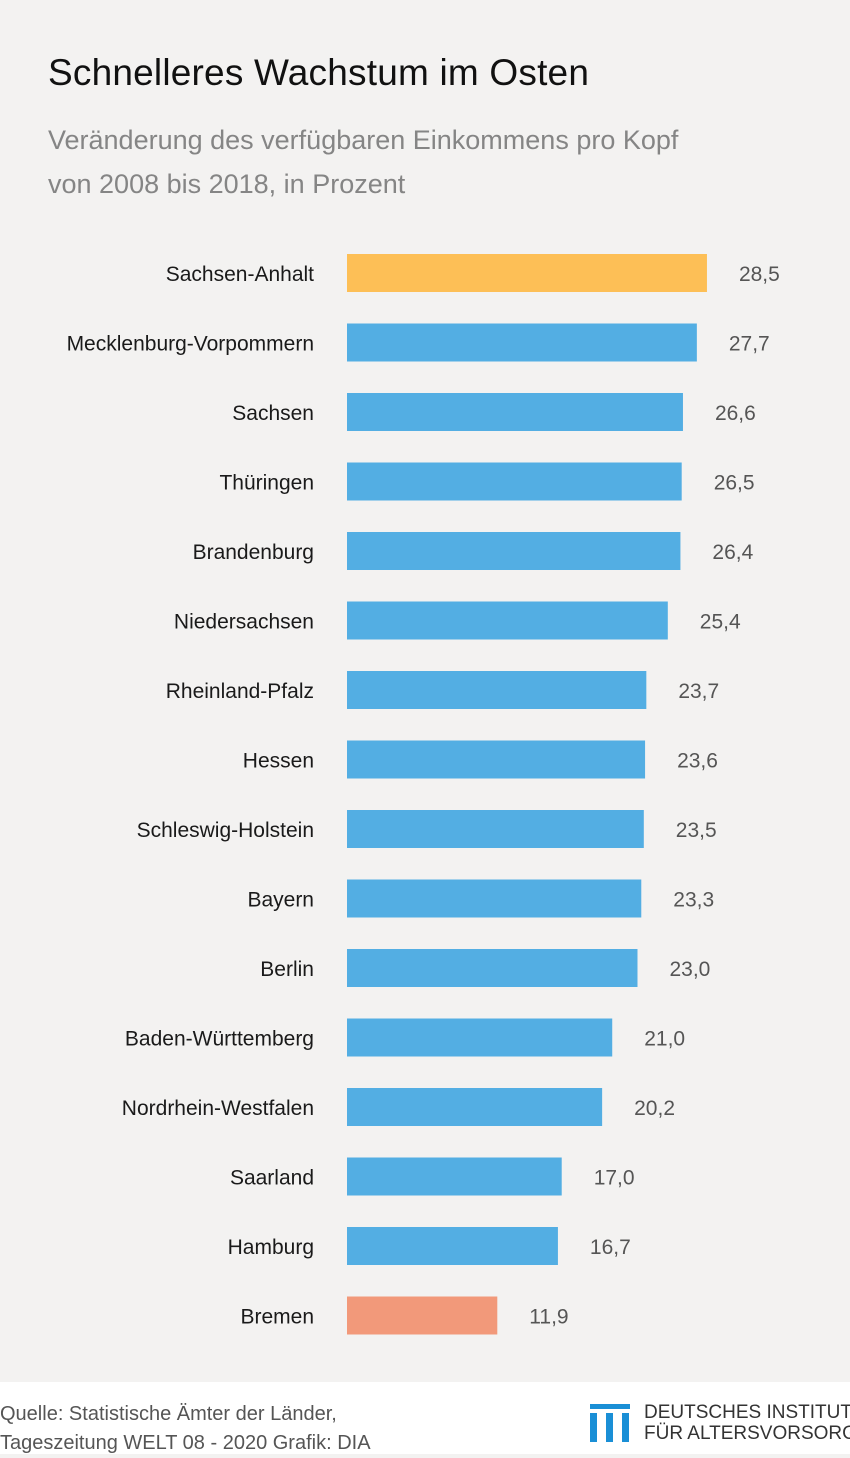  I want to click on value-label: 21,0, so click(664, 1039).